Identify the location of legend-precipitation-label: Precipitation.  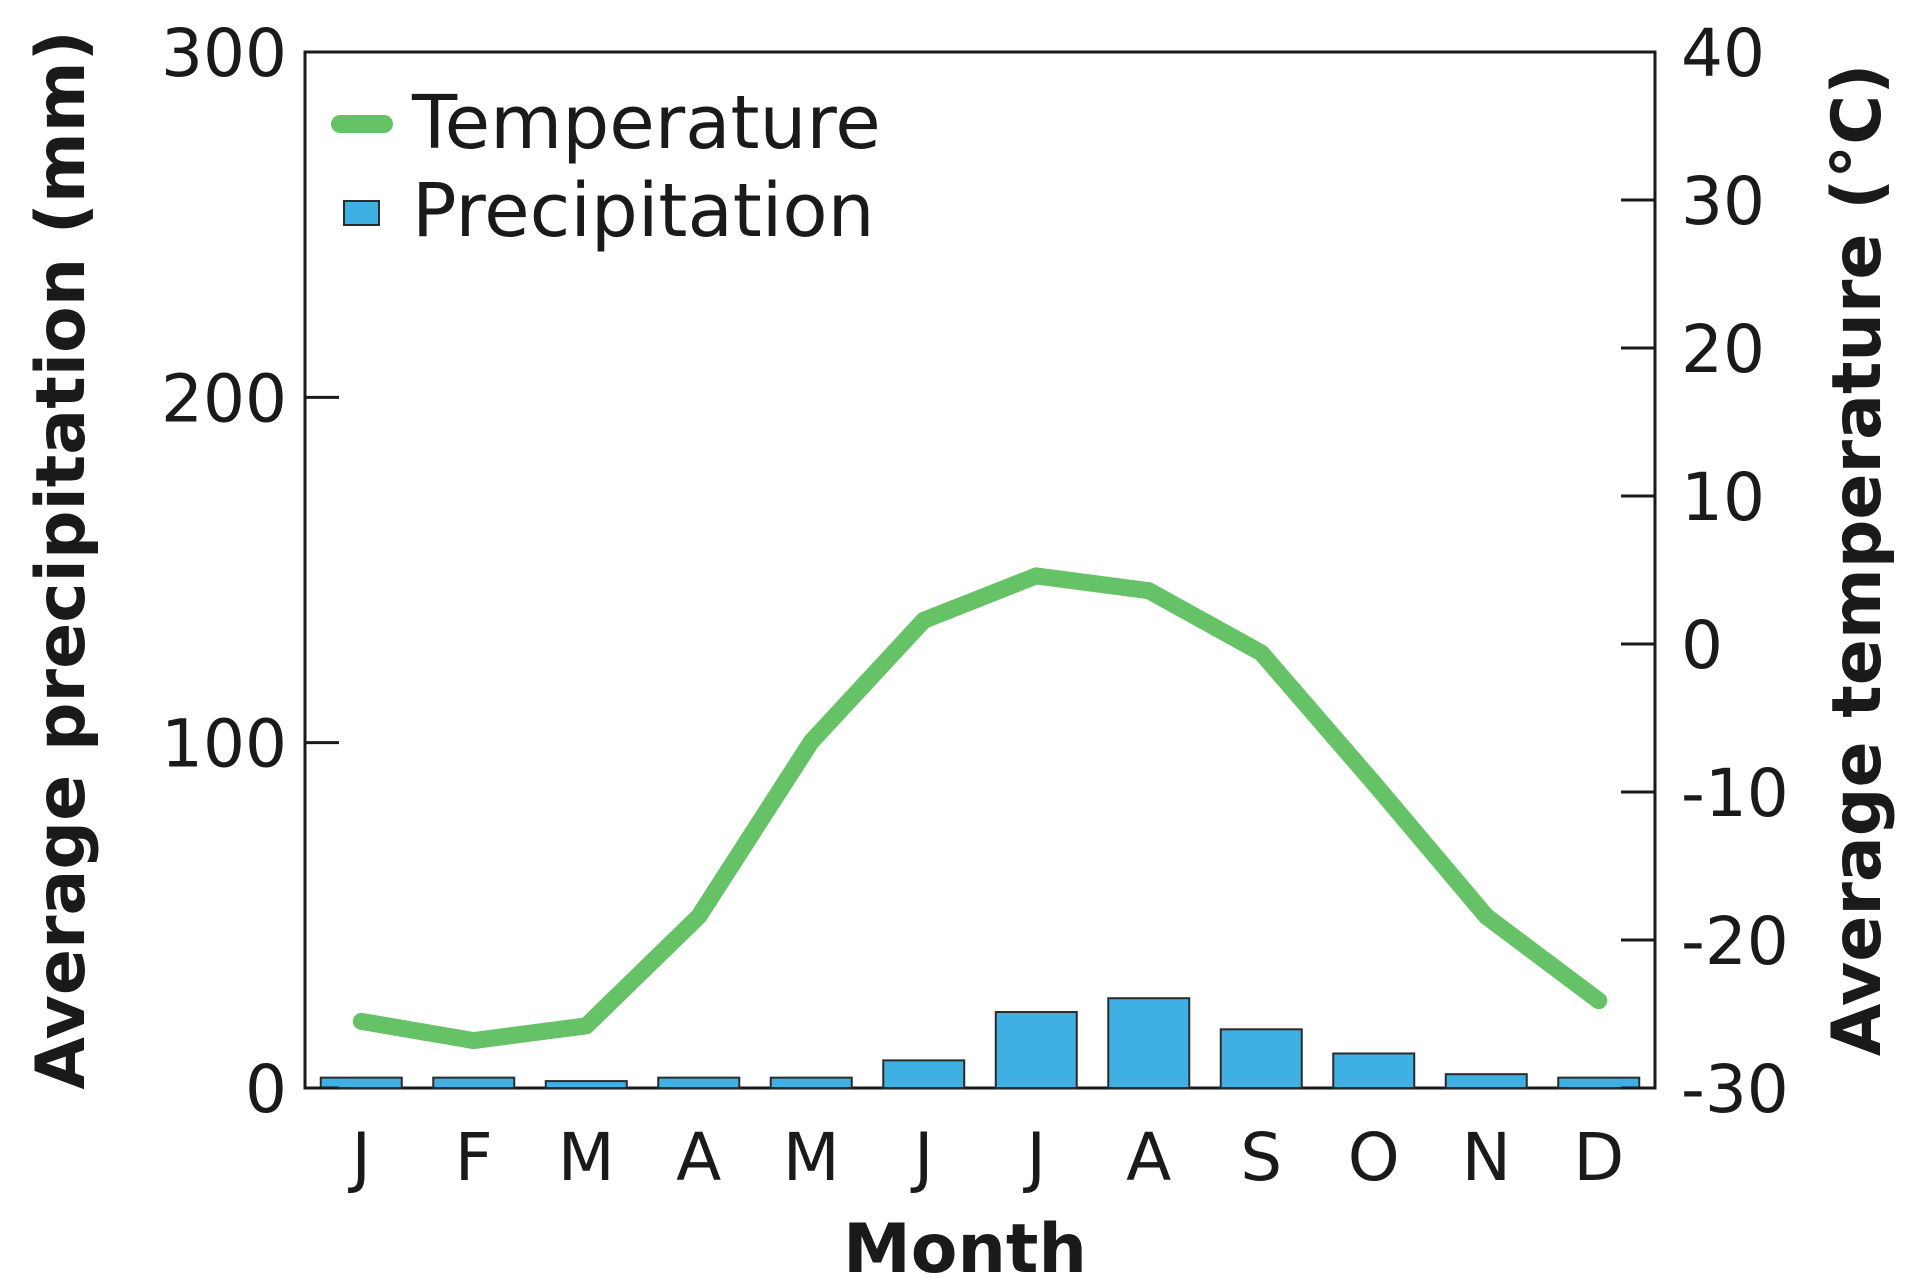
(643, 211).